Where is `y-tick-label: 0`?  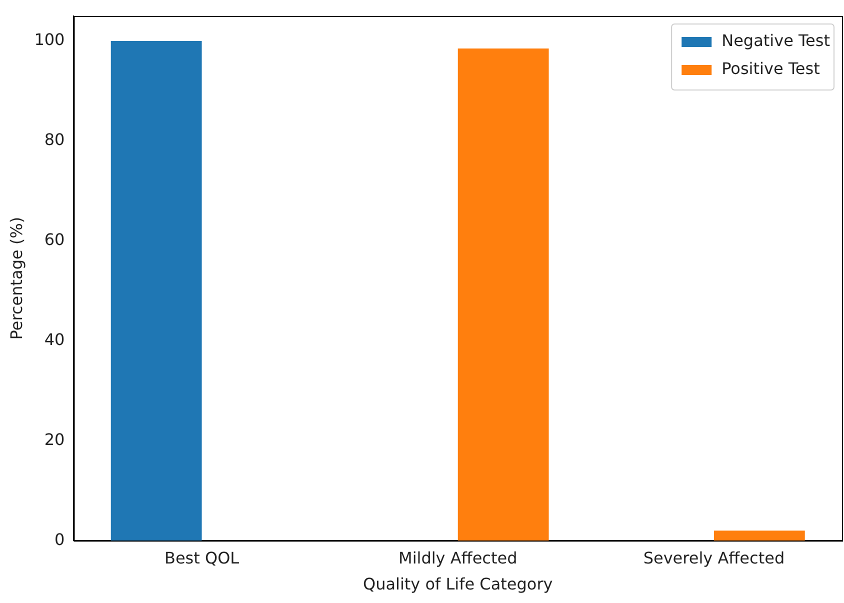
y-tick-label: 0 is located at coordinates (59, 539).